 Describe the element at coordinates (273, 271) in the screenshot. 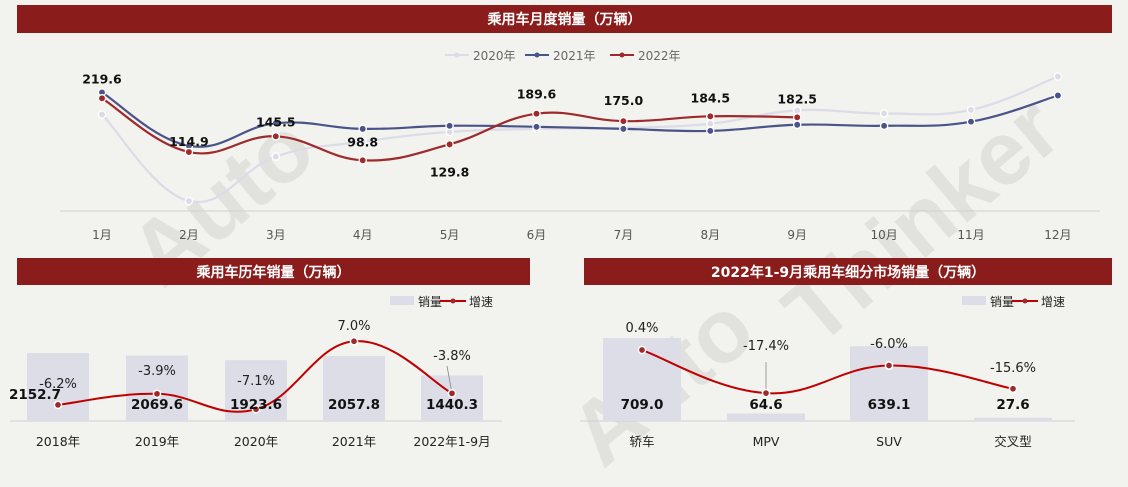

I see `yearly-chart-title: 乘用车历年销量（万辆）` at that location.